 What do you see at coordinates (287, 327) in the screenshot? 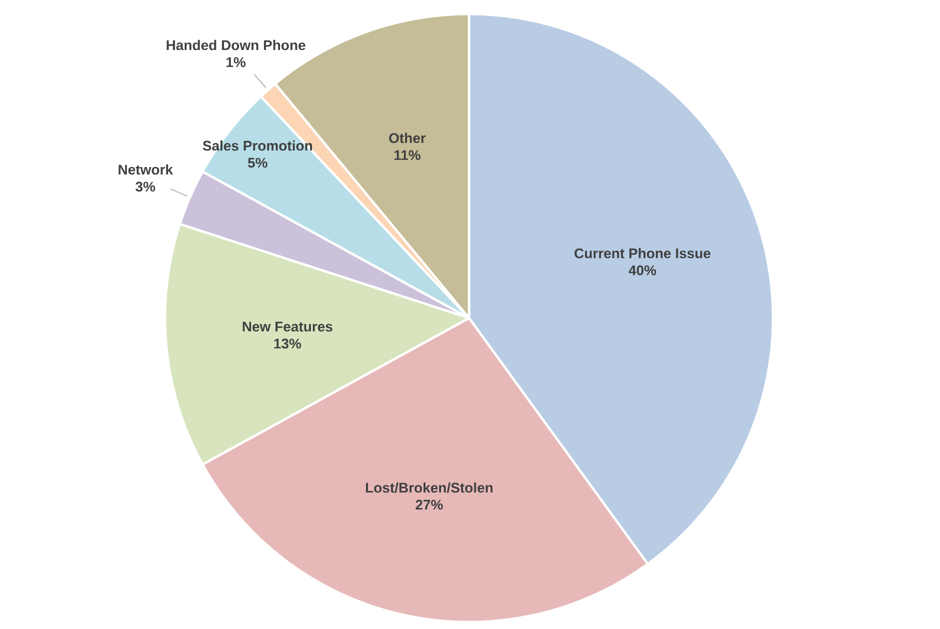
I see `slice-label: New Features` at bounding box center [287, 327].